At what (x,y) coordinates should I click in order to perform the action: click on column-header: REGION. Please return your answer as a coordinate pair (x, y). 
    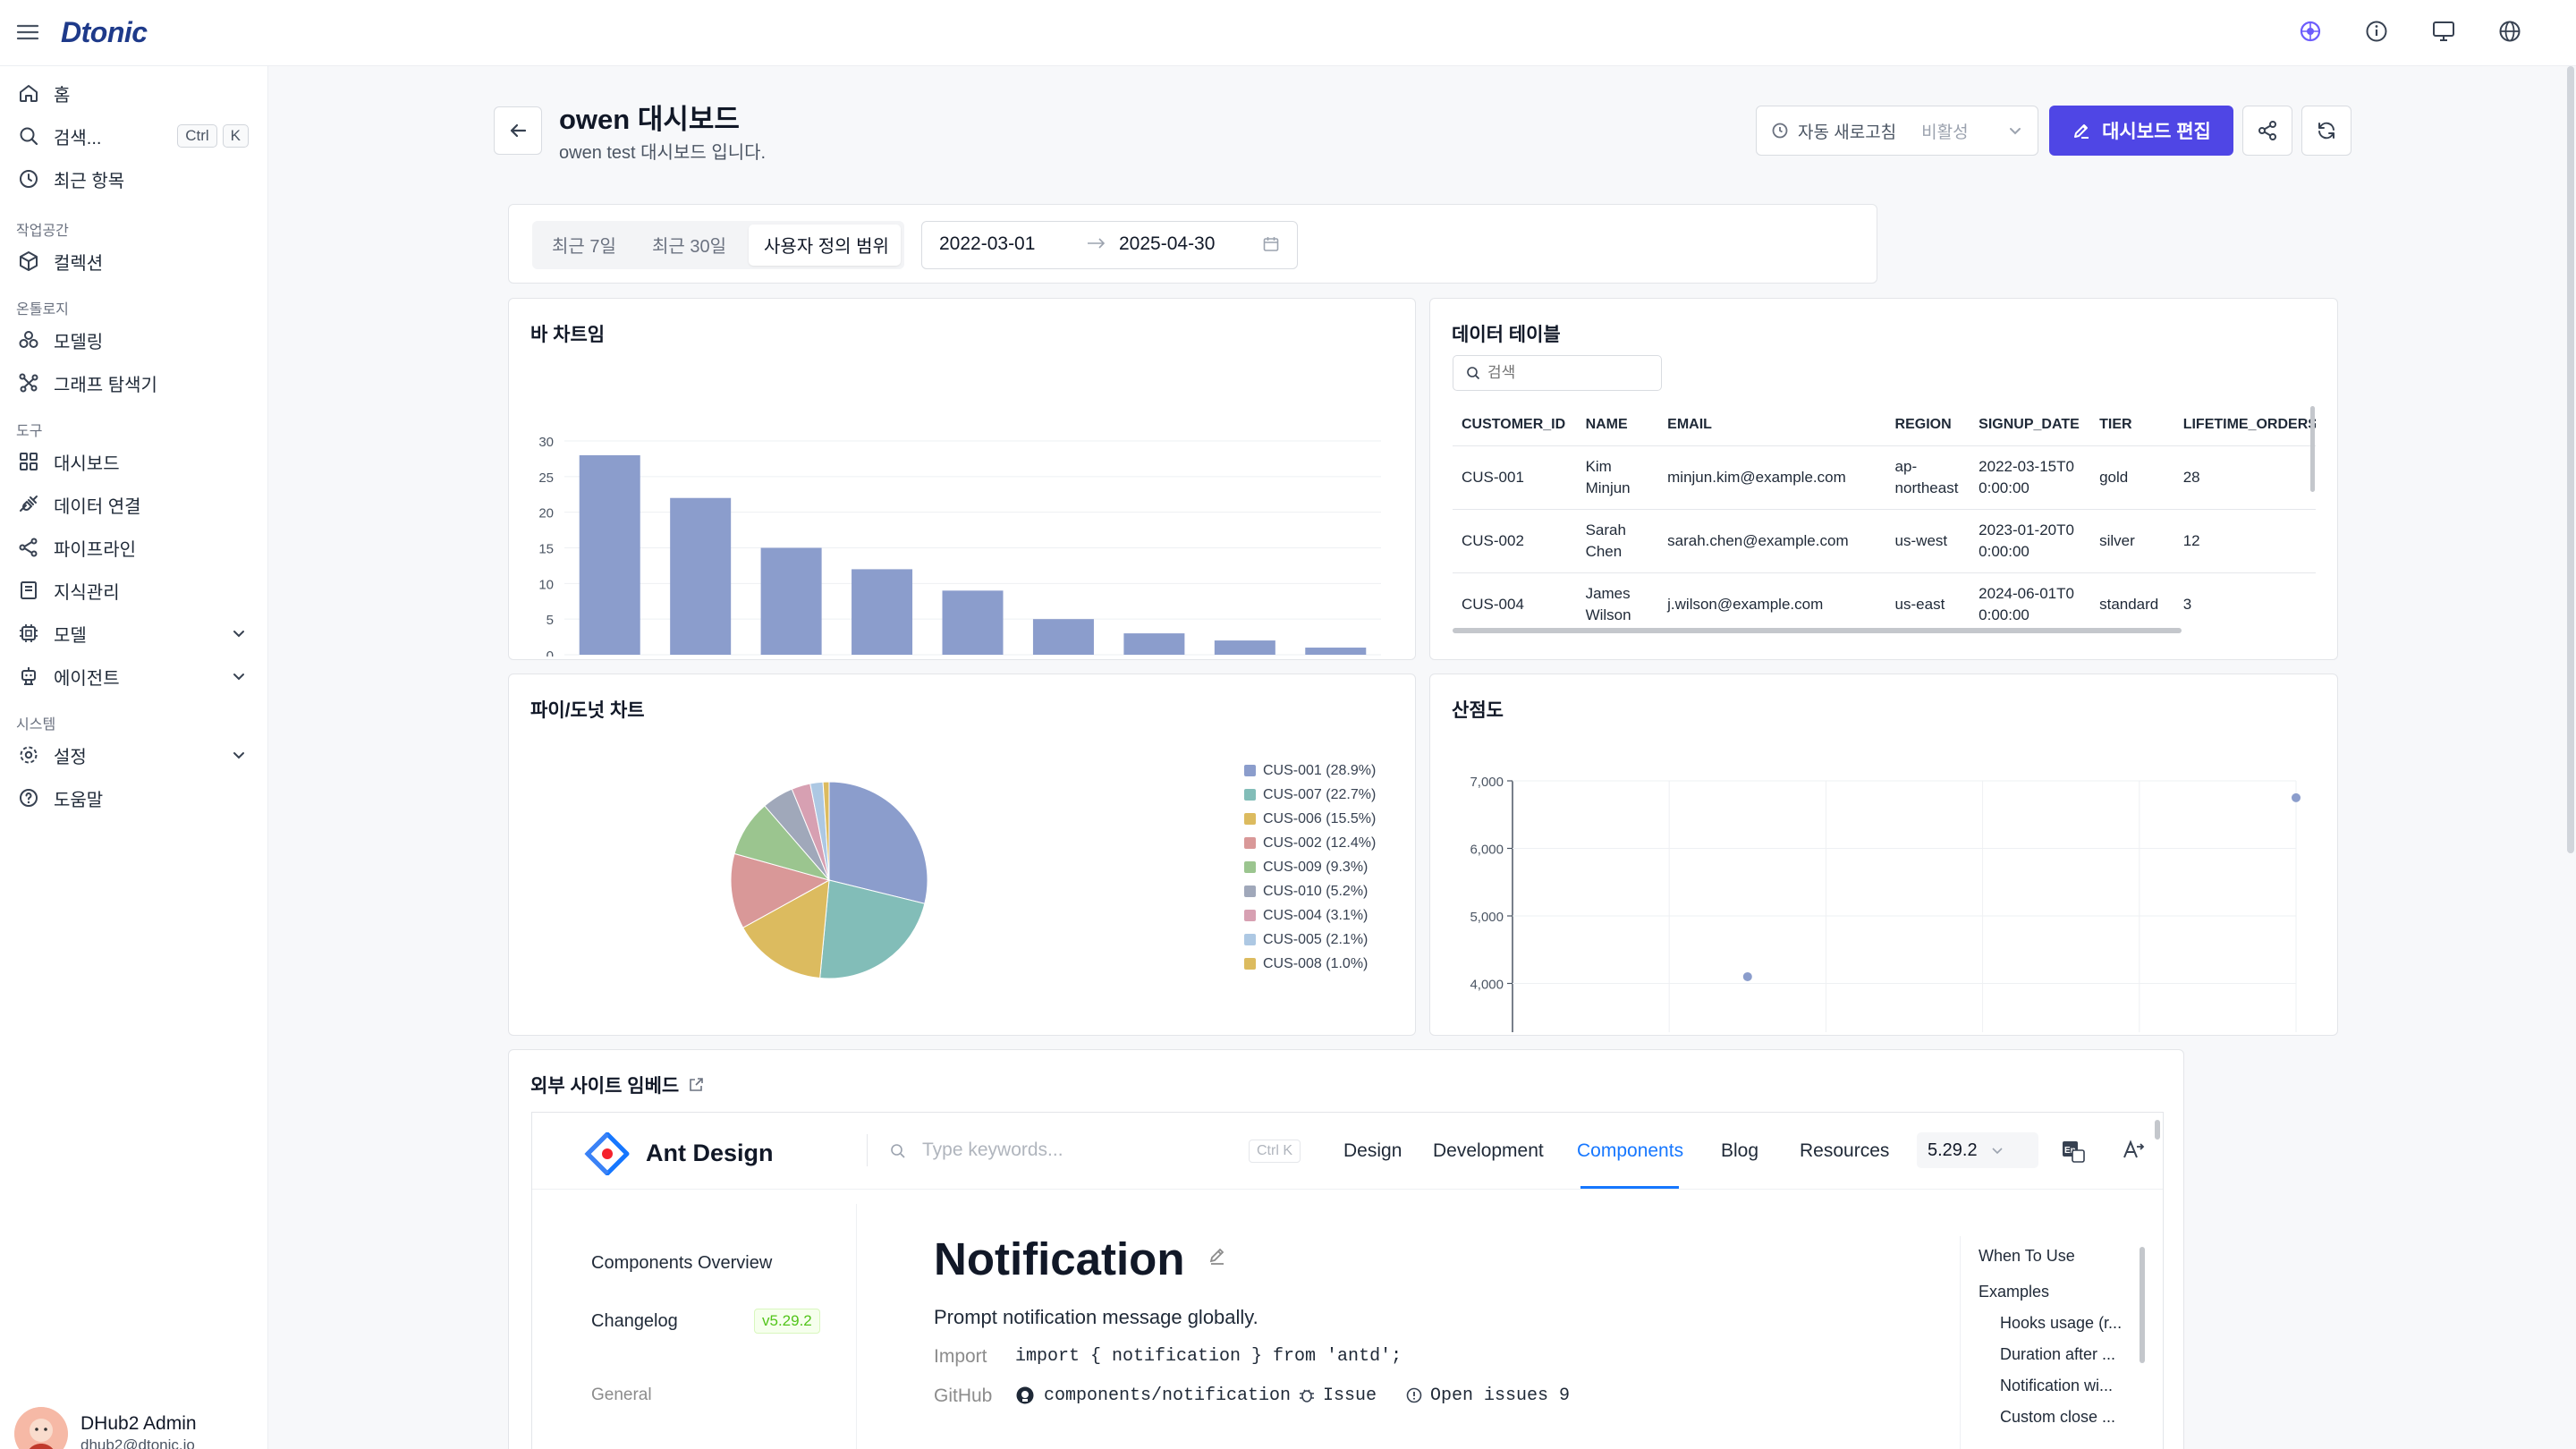
    Looking at the image, I should click on (1923, 424).